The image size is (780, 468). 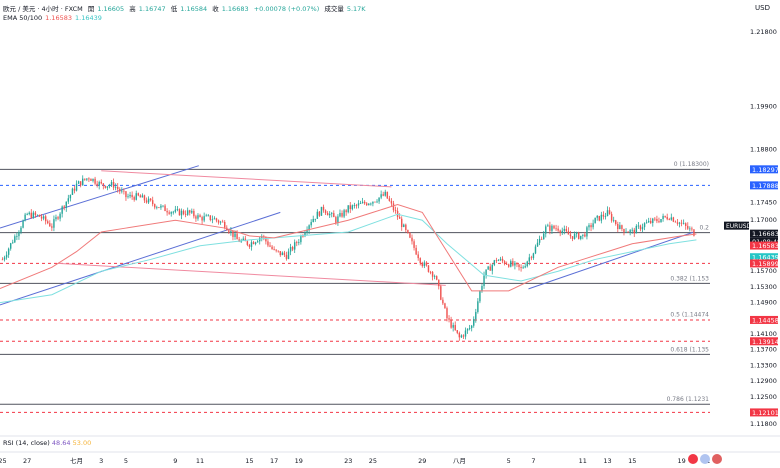 I want to click on ema-legend: EMA 50/100 1.16583 1.16439, so click(x=54, y=18).